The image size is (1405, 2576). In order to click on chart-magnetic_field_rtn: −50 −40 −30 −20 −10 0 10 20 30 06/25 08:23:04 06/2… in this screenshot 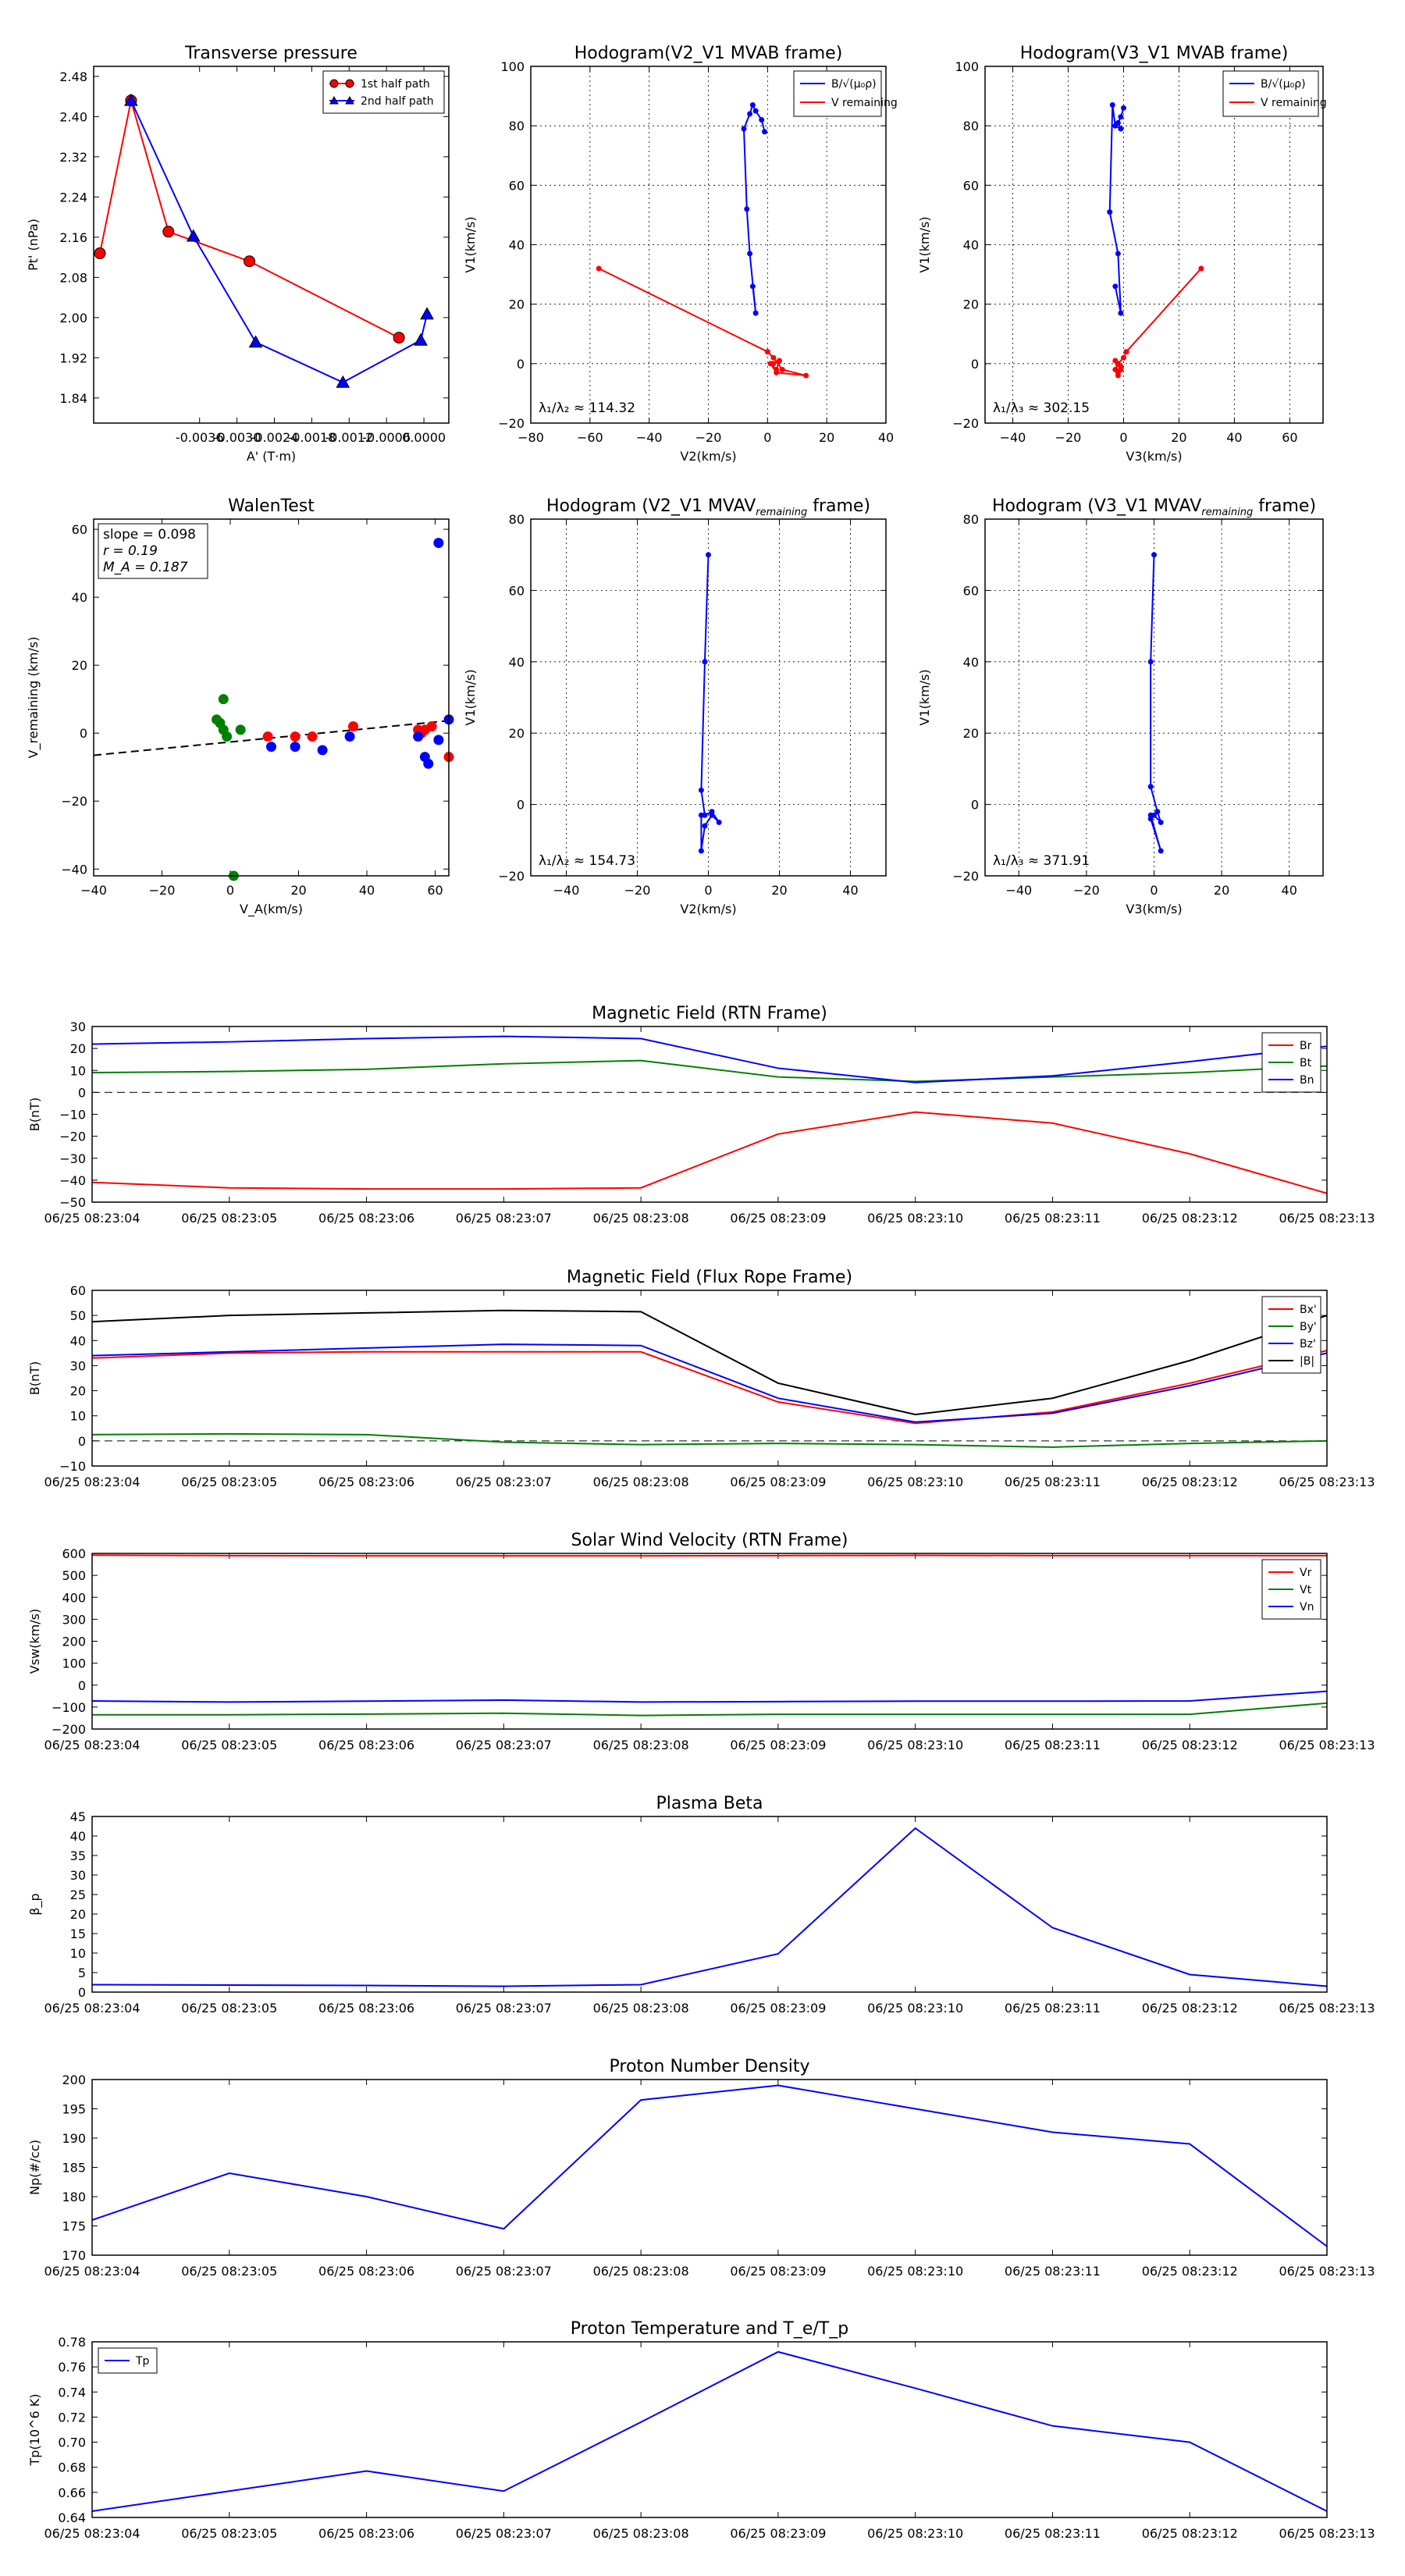, I will do `click(701, 1115)`.